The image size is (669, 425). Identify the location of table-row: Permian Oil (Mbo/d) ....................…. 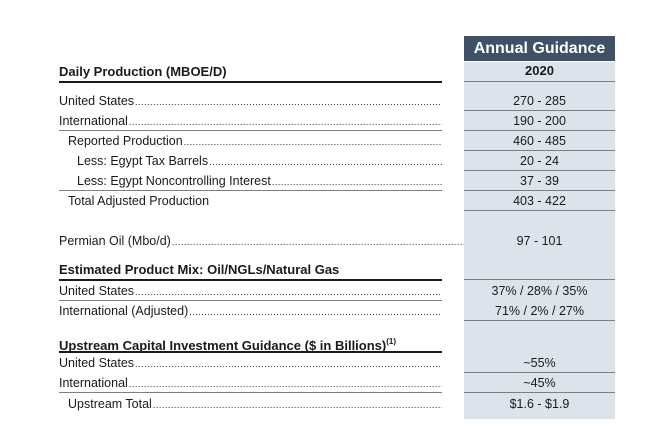
(337, 241).